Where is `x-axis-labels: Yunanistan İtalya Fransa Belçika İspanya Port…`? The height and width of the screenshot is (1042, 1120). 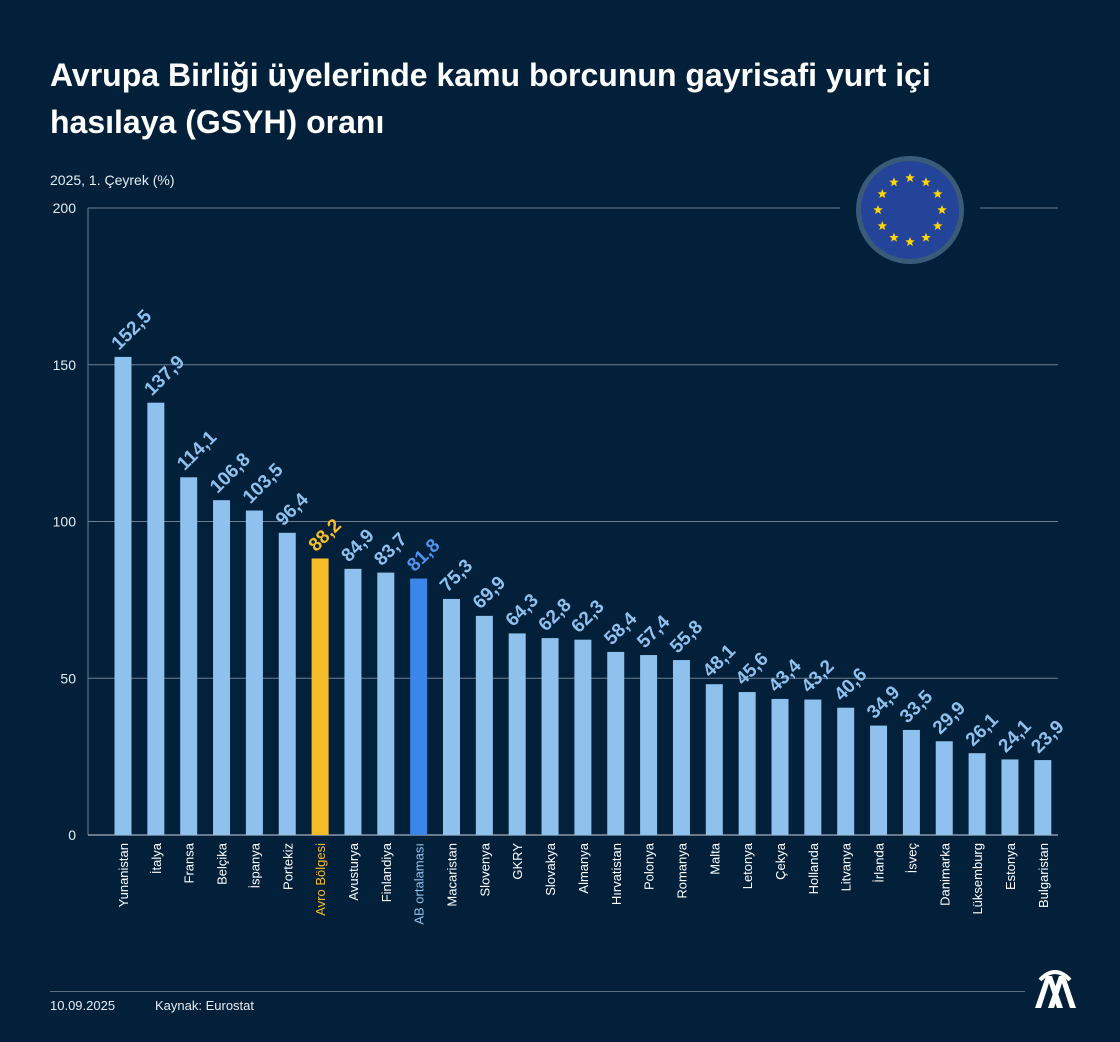
x-axis-labels: Yunanistan İtalya Fransa Belçika İspanya Port… is located at coordinates (583, 883).